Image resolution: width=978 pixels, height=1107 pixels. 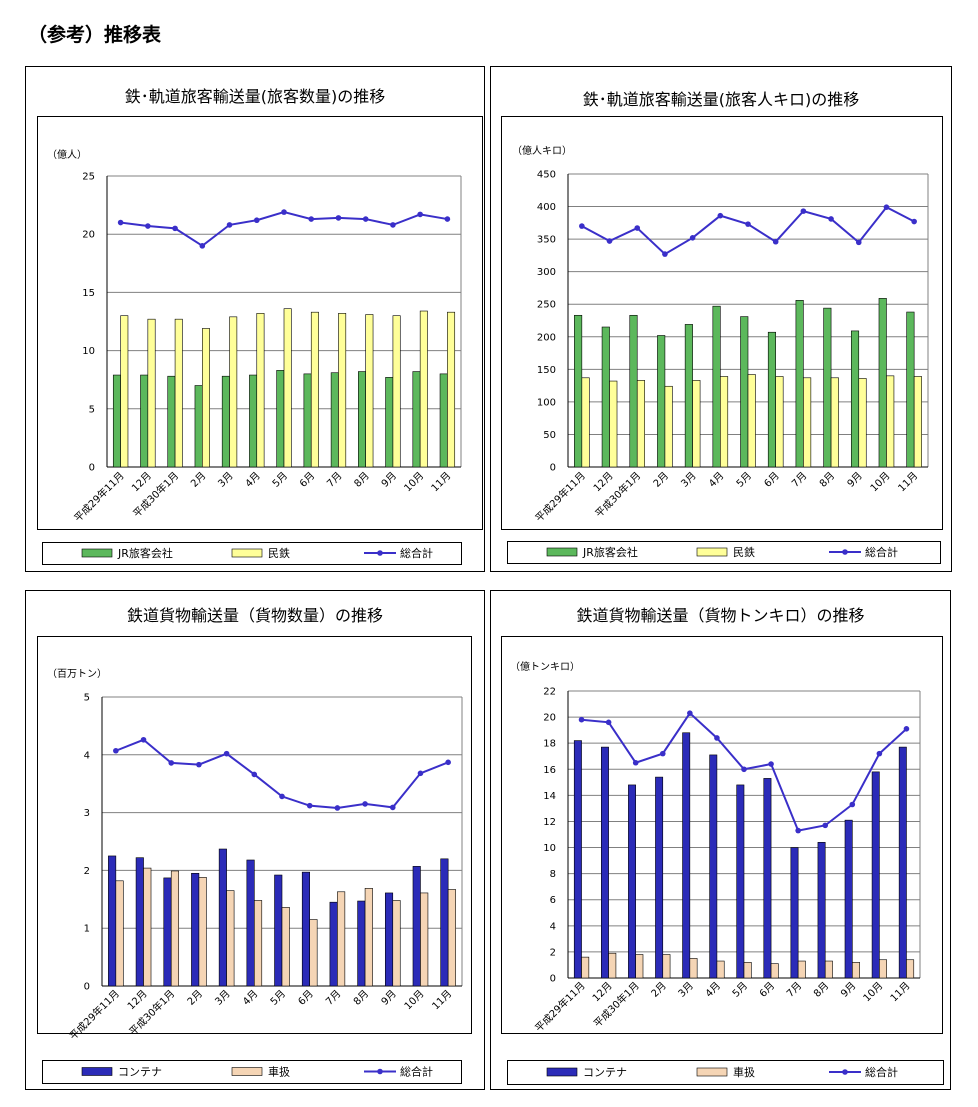 What do you see at coordinates (549, 692) in the screenshot?
I see `y-tick-label: 22` at bounding box center [549, 692].